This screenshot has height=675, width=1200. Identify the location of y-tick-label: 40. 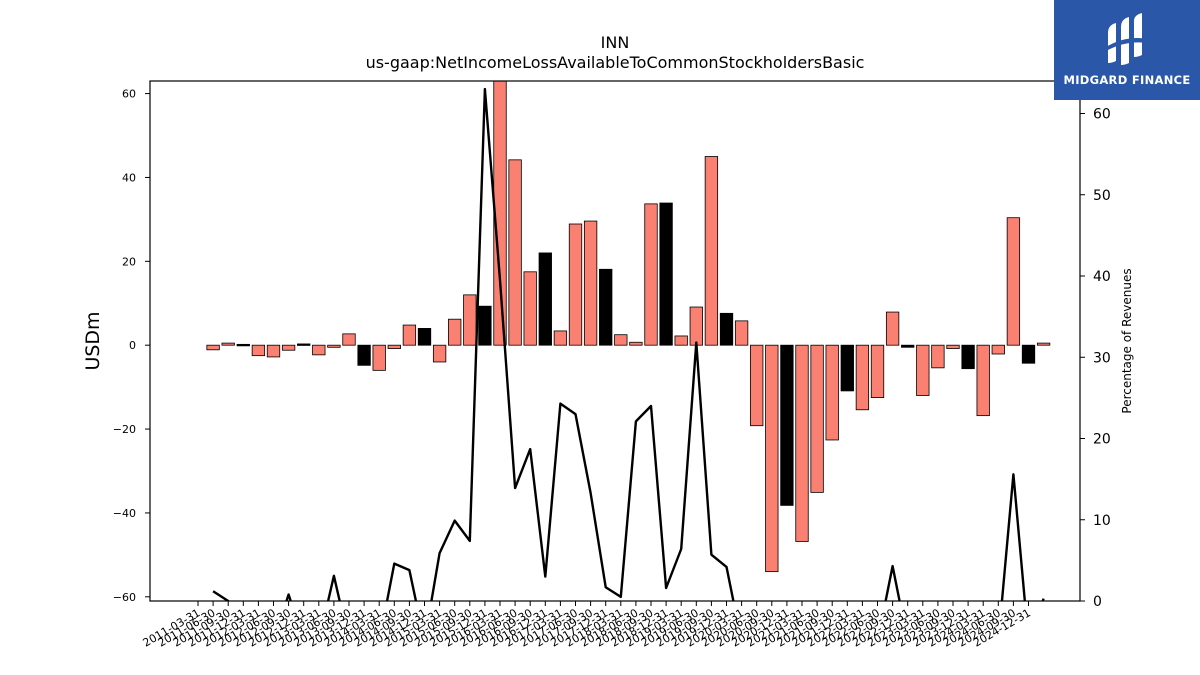
(129, 177).